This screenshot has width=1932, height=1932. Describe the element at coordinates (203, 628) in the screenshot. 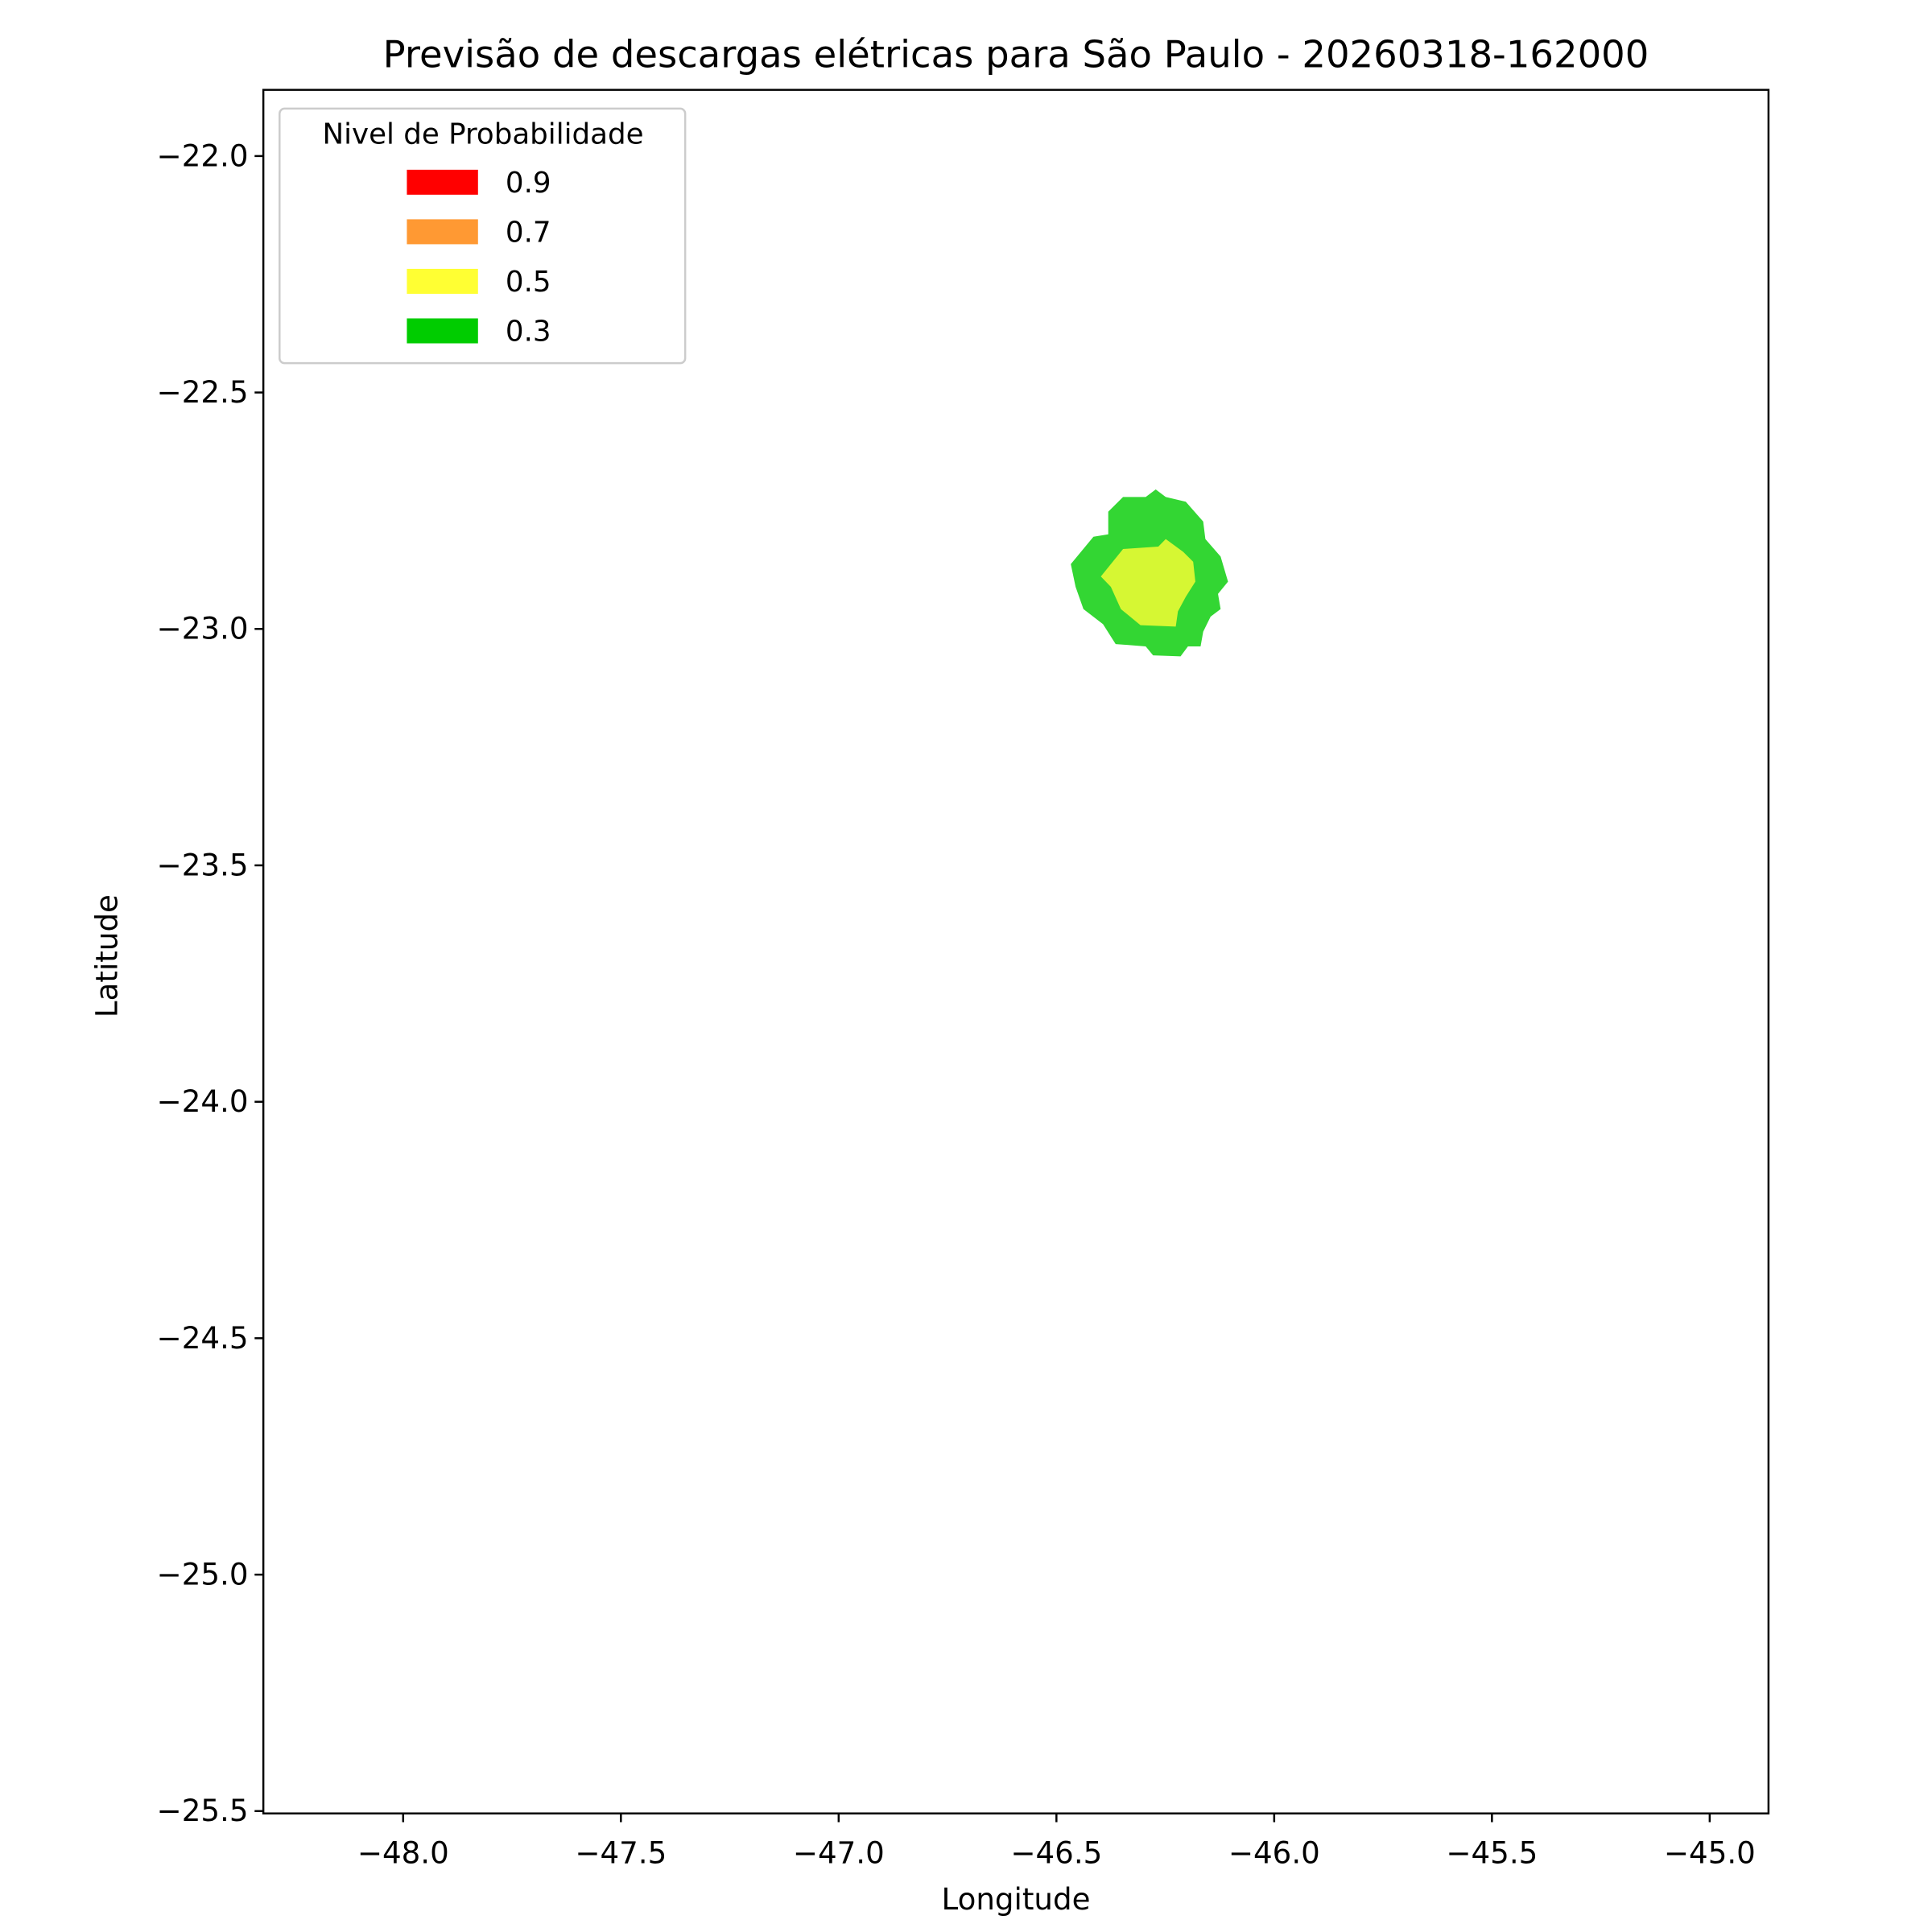

I see `y-tick-label: −23.0` at that location.